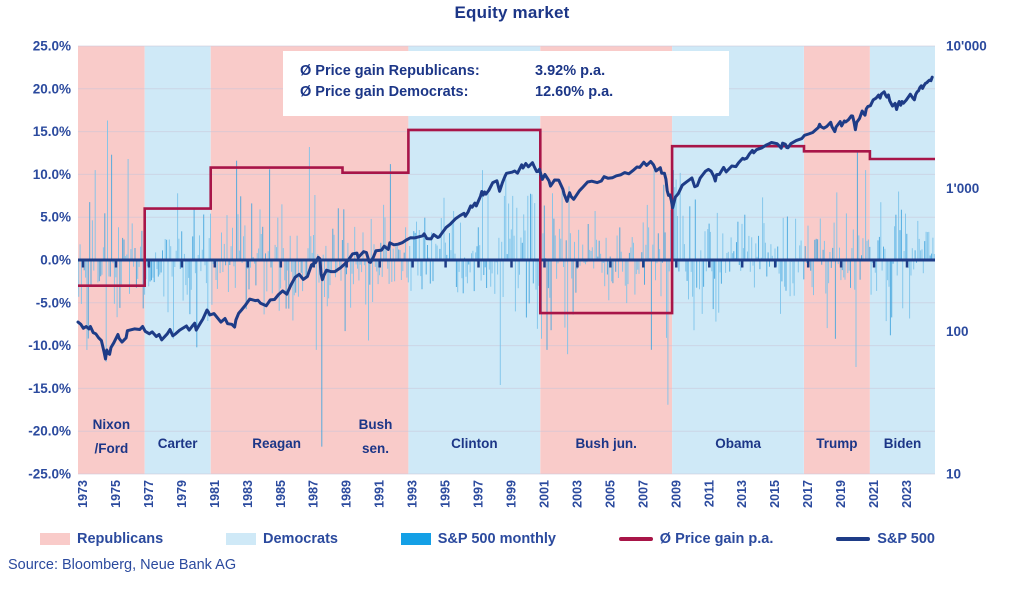 This screenshot has width=1024, height=589. I want to click on svg-text: -10.0%, so click(49, 345).